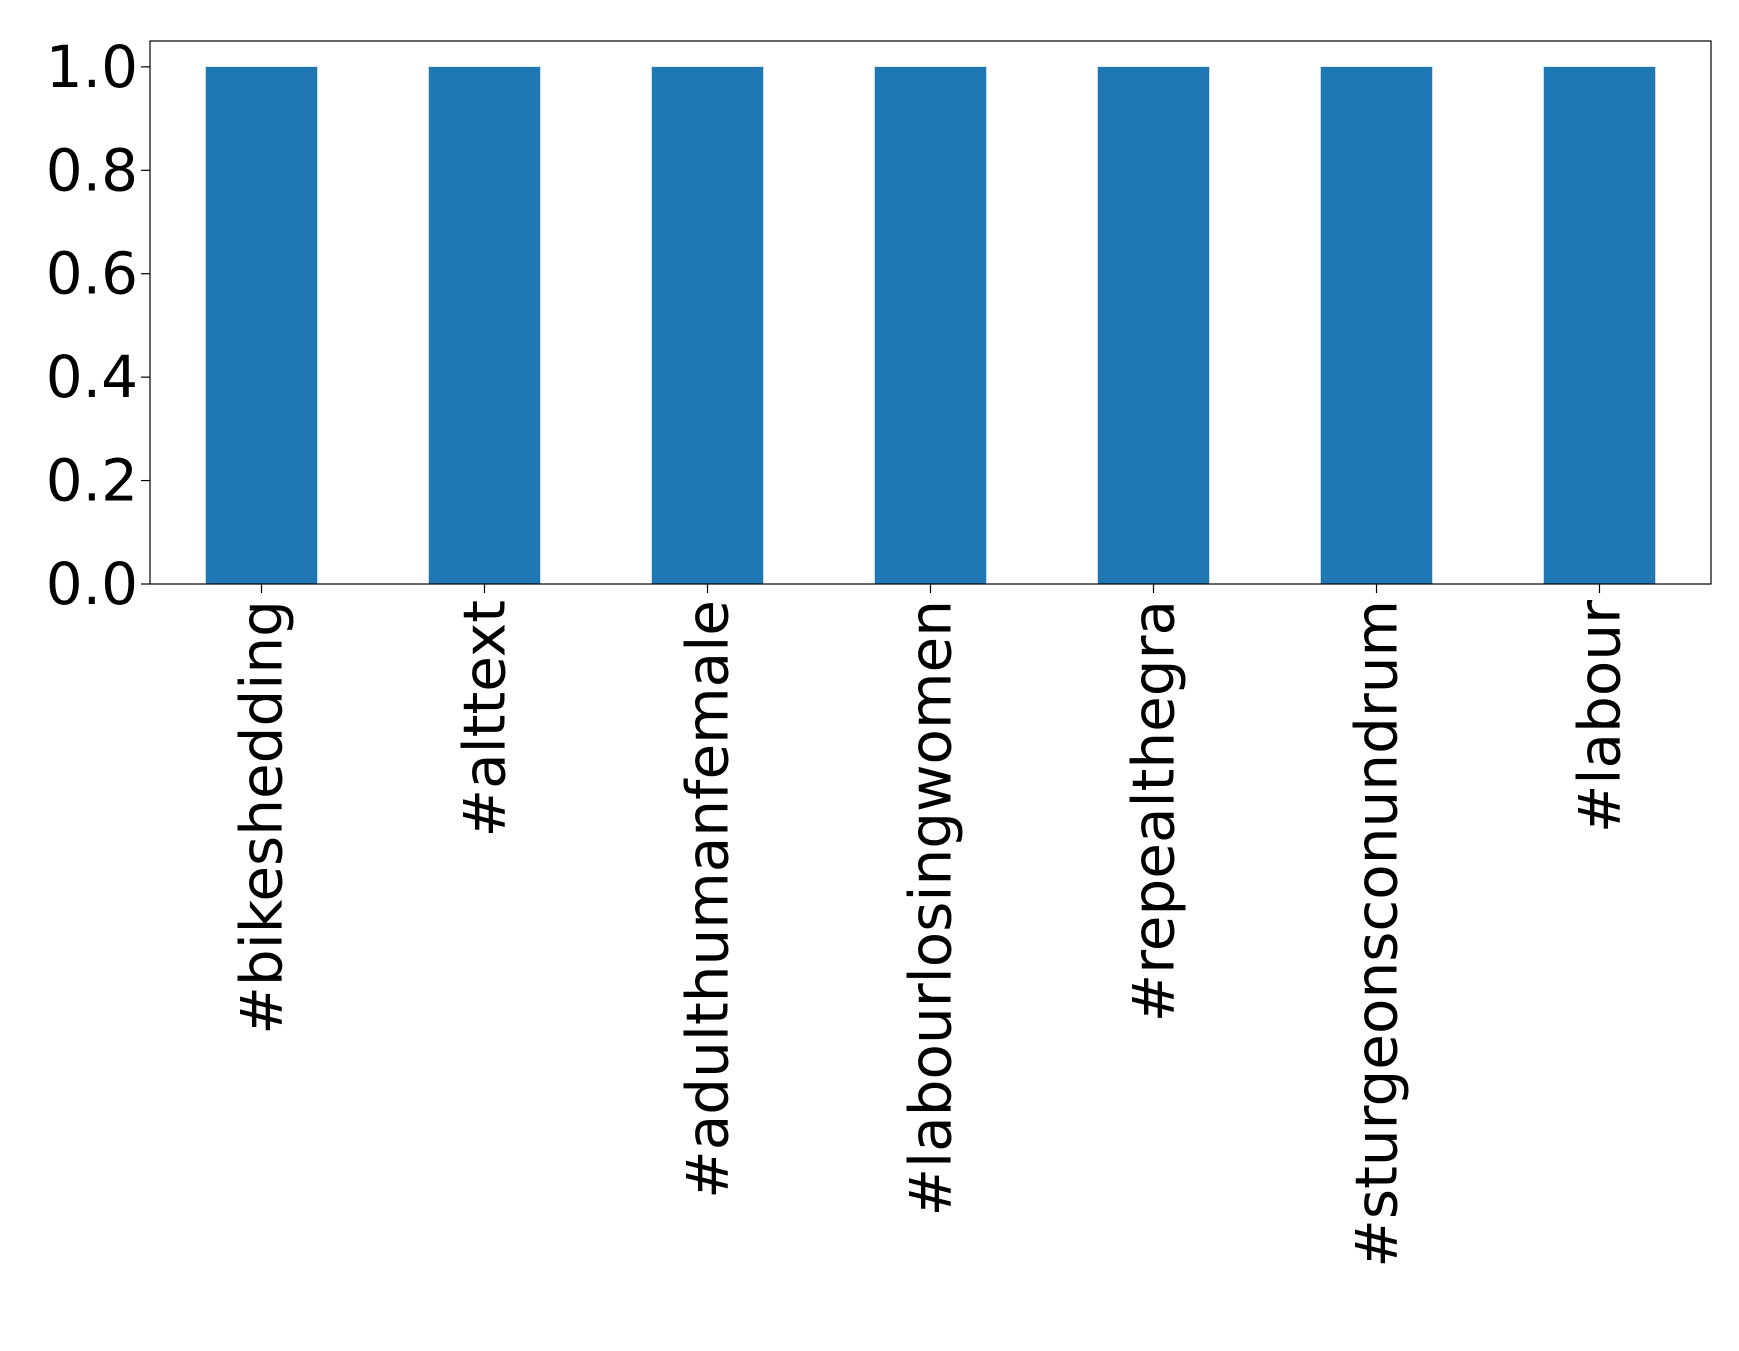 Image resolution: width=1739 pixels, height=1351 pixels. Describe the element at coordinates (1599, 325) in the screenshot. I see `bar-labour` at that location.